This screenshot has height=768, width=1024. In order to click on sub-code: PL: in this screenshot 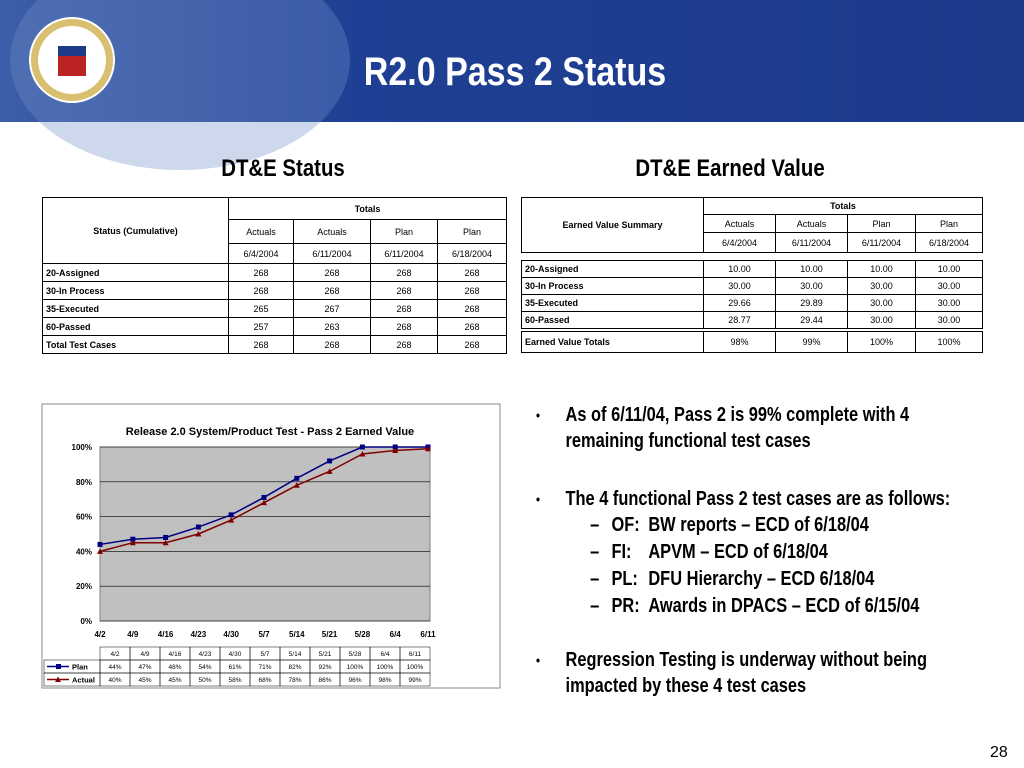, I will do `click(624, 579)`.